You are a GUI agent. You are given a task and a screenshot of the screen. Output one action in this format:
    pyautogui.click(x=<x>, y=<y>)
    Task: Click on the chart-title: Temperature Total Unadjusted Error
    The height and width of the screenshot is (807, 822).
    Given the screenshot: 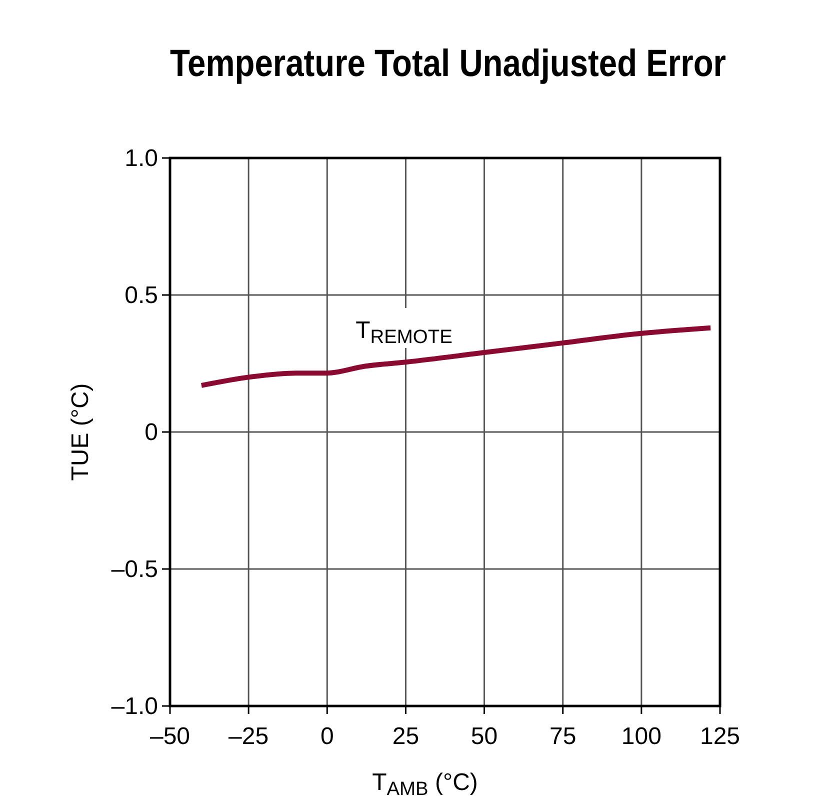 What is the action you would take?
    pyautogui.click(x=448, y=63)
    